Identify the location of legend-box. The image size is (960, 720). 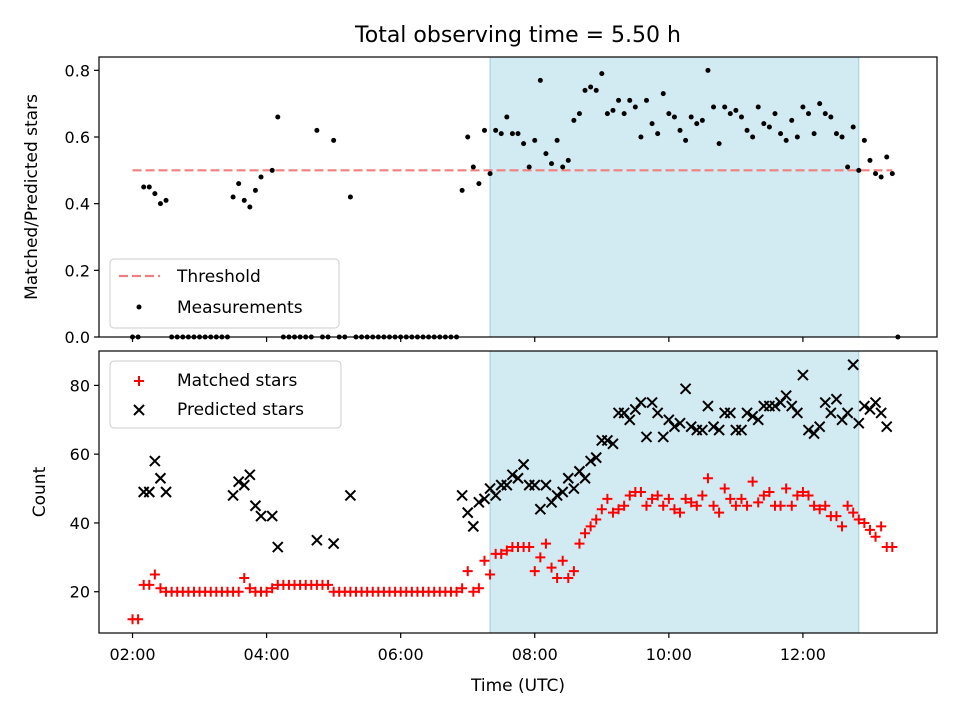
(224, 293).